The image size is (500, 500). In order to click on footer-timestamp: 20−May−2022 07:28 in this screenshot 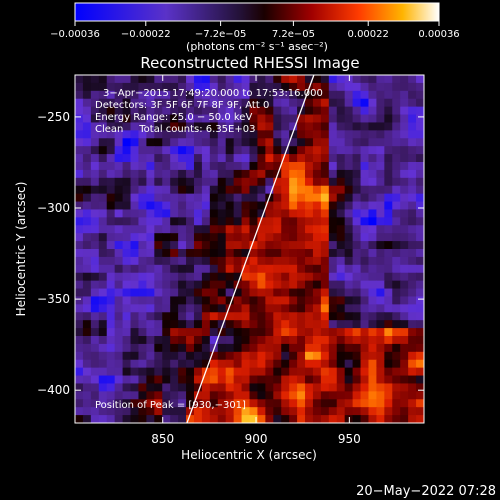, I will do `click(426, 491)`.